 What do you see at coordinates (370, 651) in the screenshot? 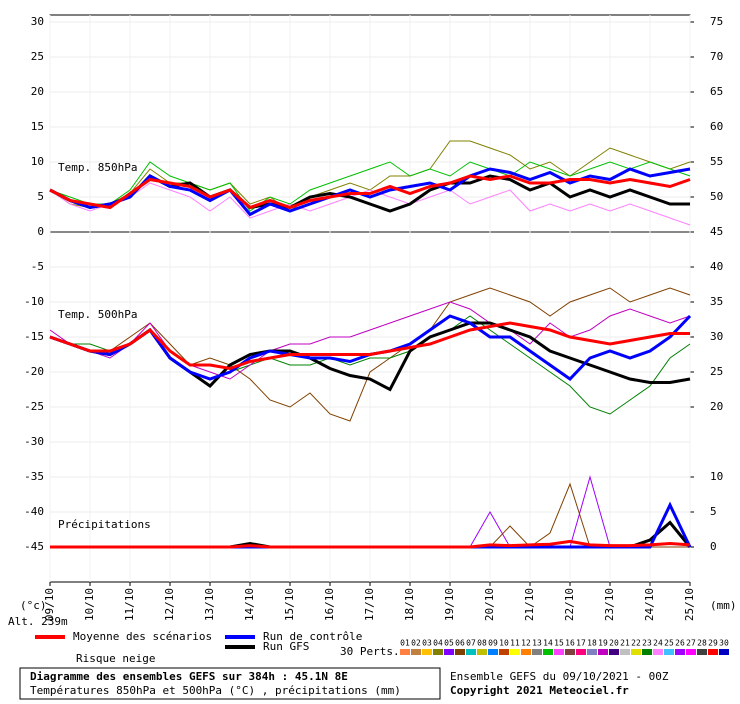
I see `perts-label: 30 Perts.` at bounding box center [370, 651].